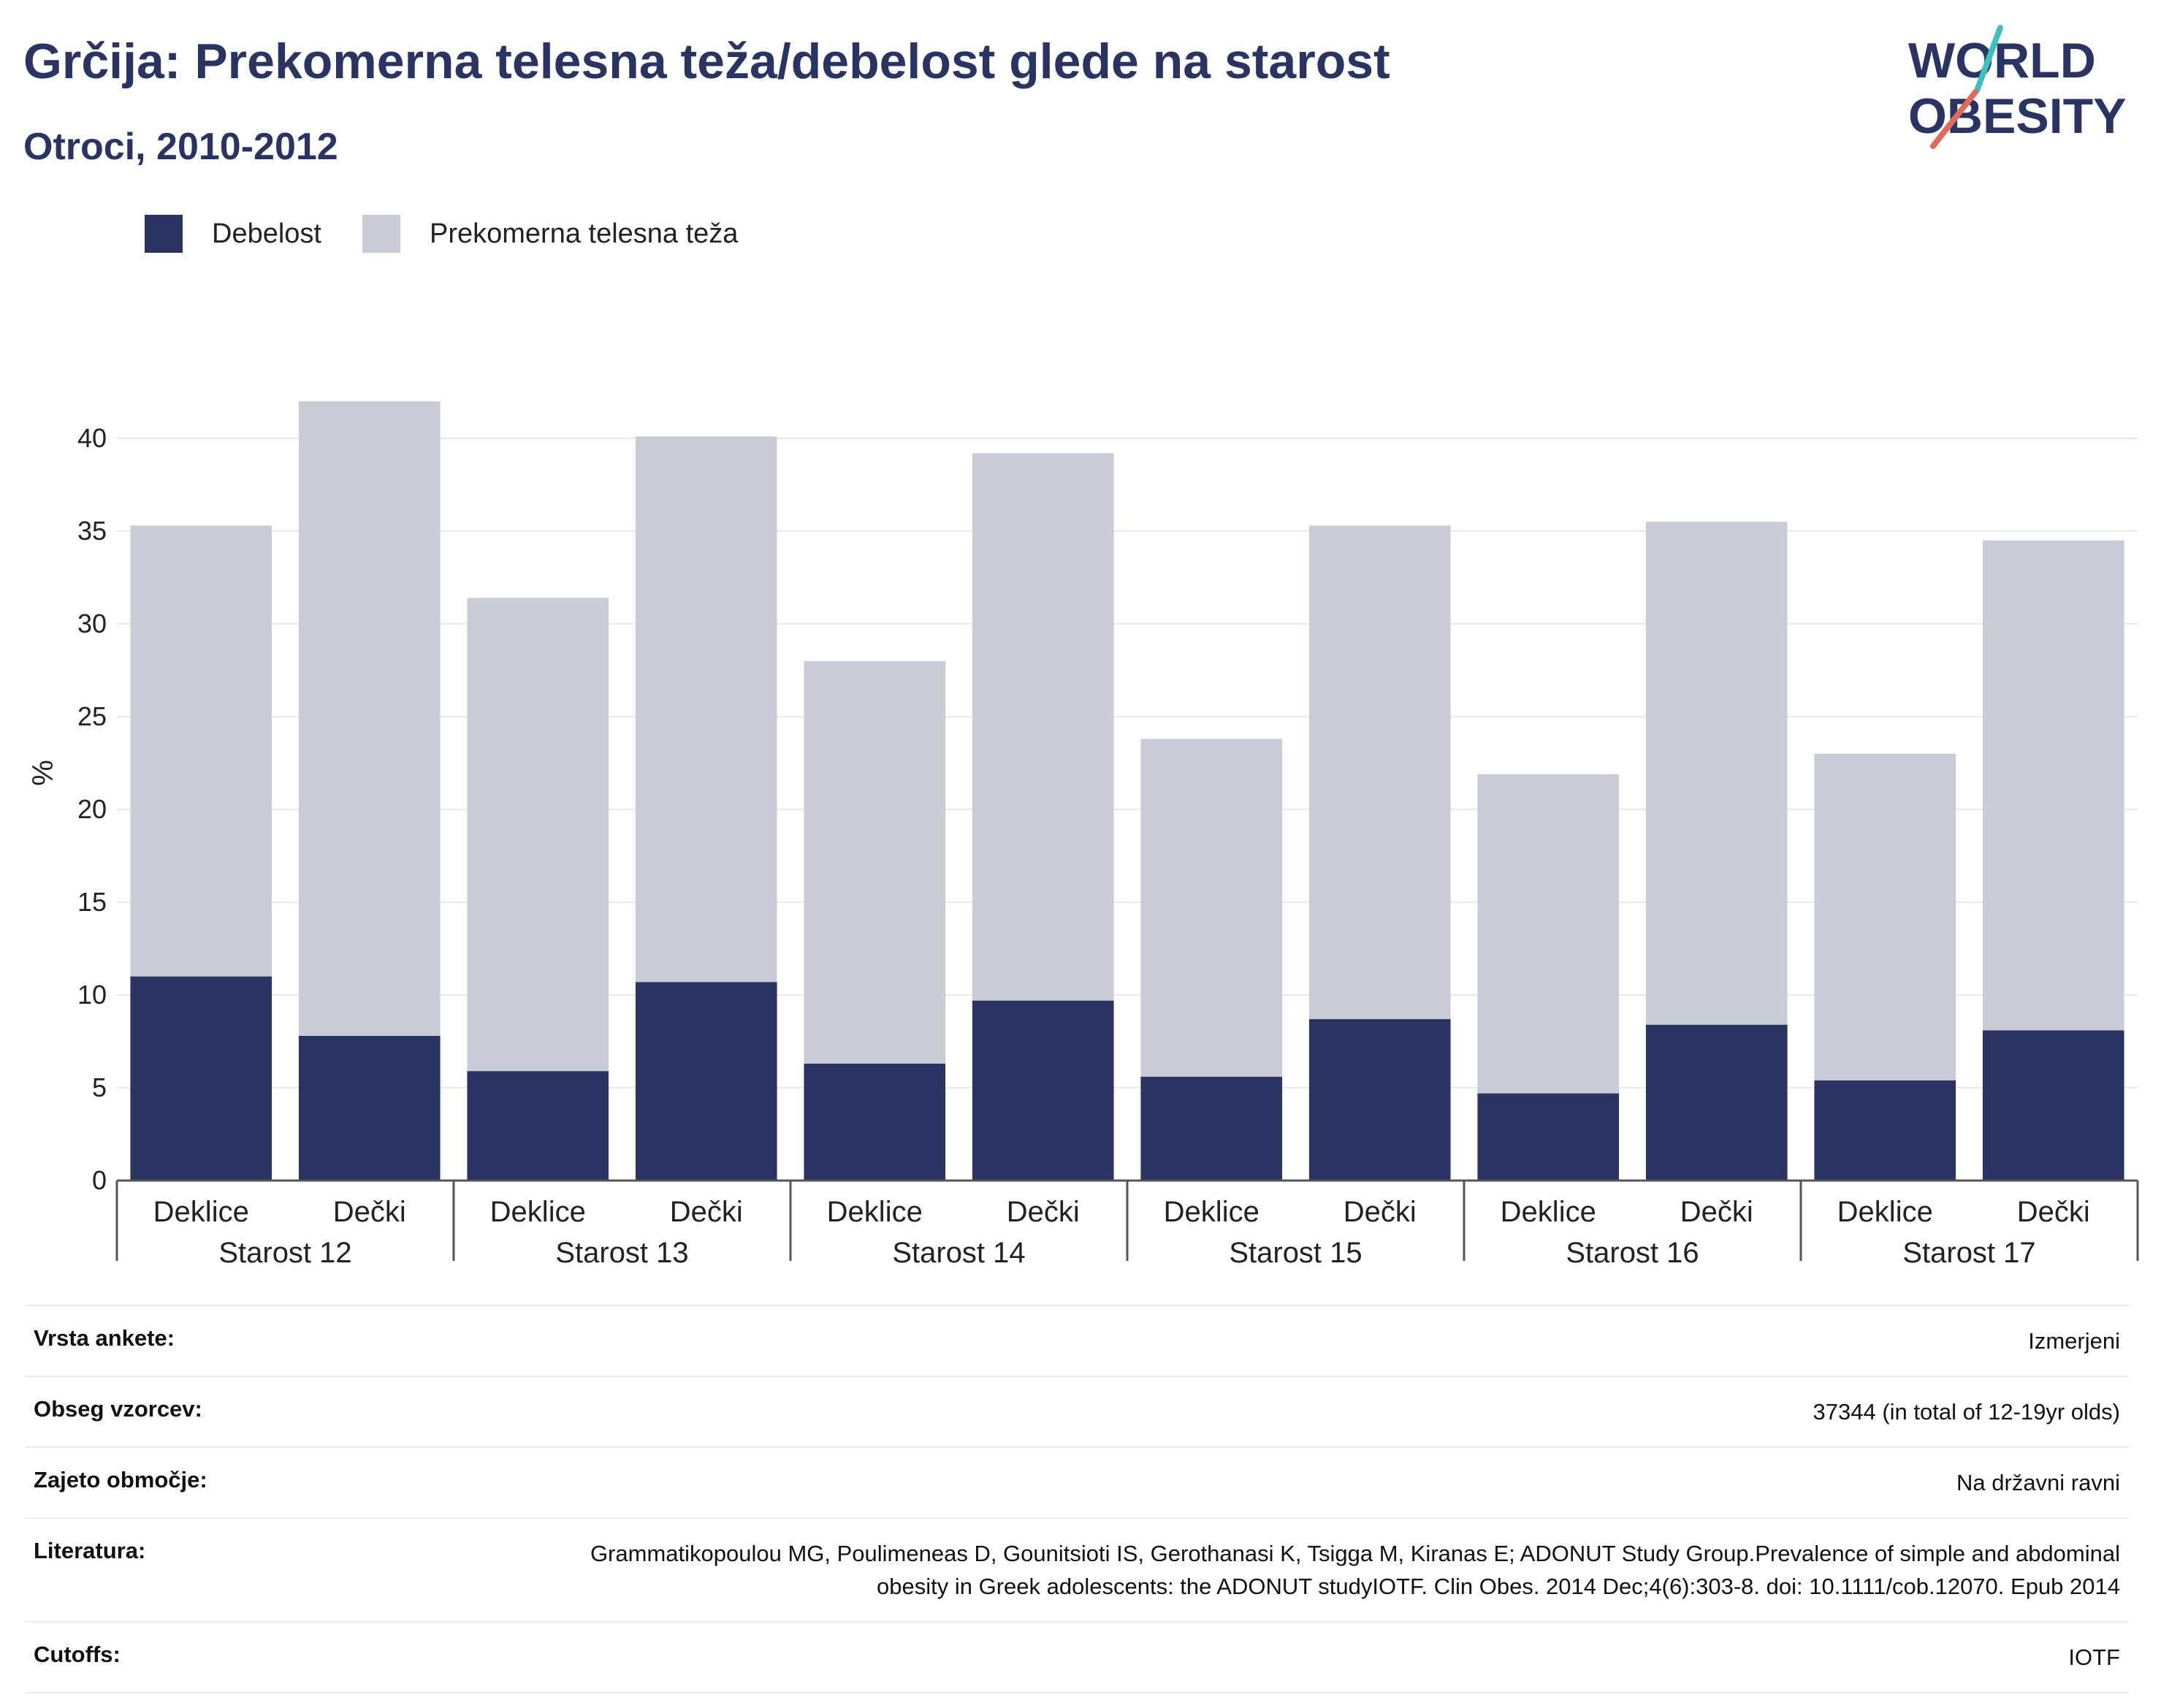 This screenshot has height=1708, width=2161. I want to click on info-row-survey-type: Vrsta ankete: Izmerjeni, so click(1077, 1340).